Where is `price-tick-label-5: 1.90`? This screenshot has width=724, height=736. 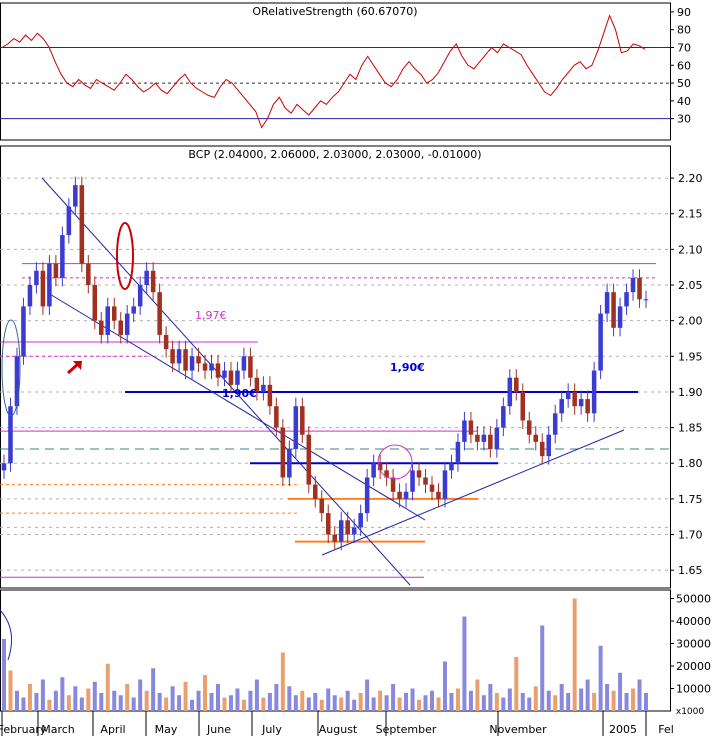
price-tick-label-5: 1.90 is located at coordinates (690, 392).